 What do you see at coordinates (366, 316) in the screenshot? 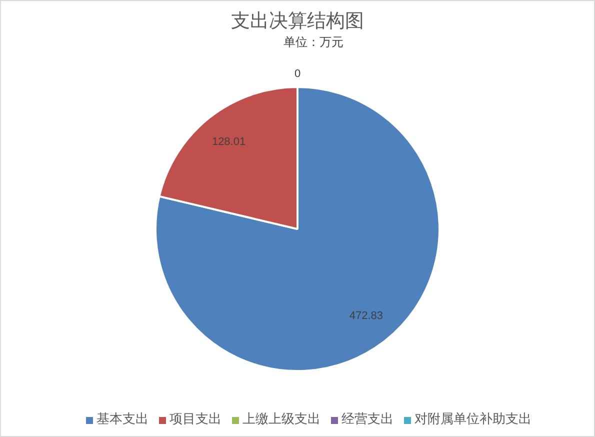
I see `data-label: 472.83` at bounding box center [366, 316].